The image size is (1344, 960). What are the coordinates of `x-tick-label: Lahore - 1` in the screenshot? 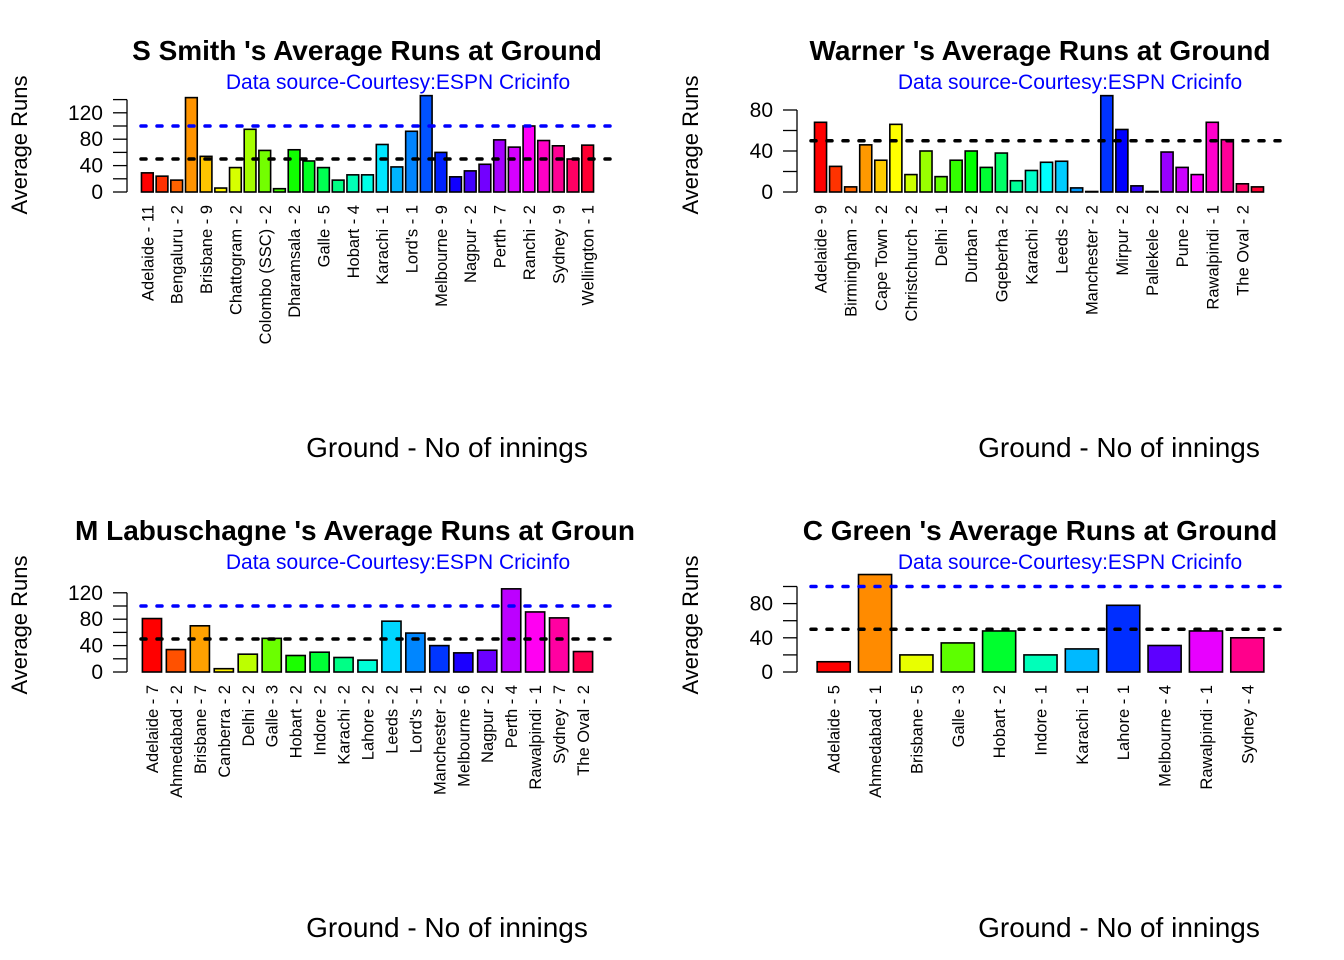 It's located at (1124, 722).